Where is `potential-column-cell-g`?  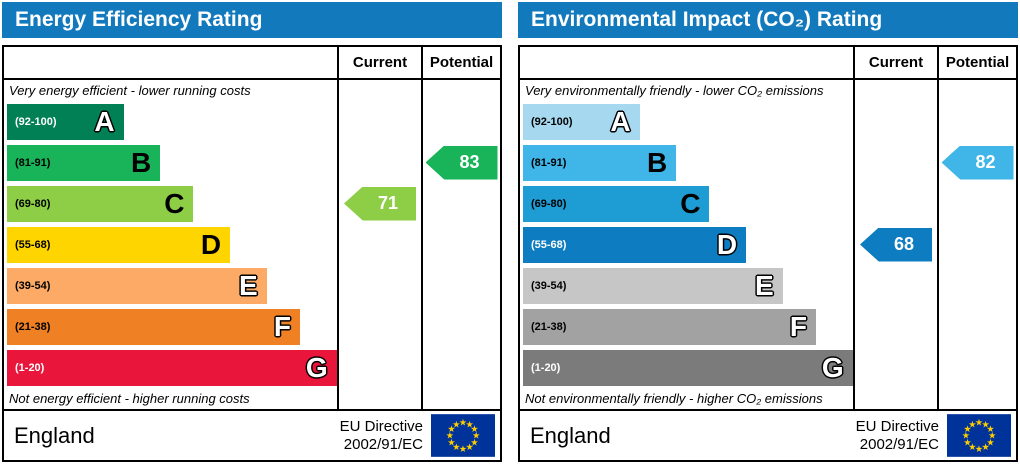
potential-column-cell-g is located at coordinates (976, 367).